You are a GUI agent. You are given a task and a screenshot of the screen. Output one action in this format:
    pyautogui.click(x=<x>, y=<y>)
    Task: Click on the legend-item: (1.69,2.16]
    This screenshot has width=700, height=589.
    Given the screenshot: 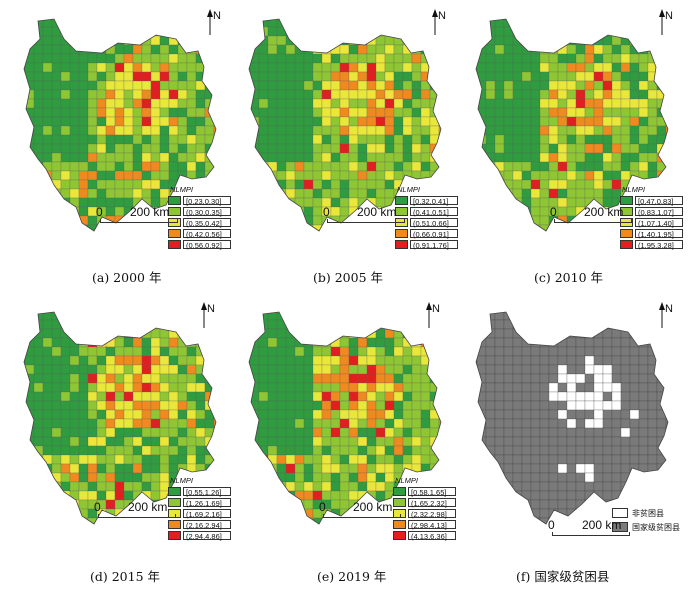 What is the action you would take?
    pyautogui.click(x=199, y=513)
    